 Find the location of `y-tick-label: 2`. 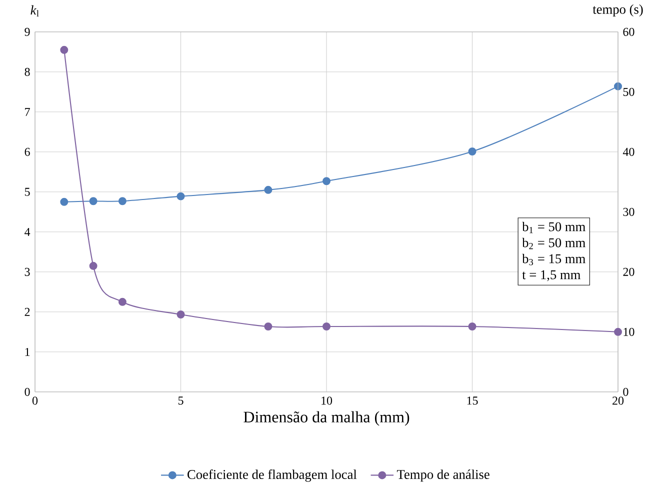

y-tick-label: 2 is located at coordinates (27, 312).